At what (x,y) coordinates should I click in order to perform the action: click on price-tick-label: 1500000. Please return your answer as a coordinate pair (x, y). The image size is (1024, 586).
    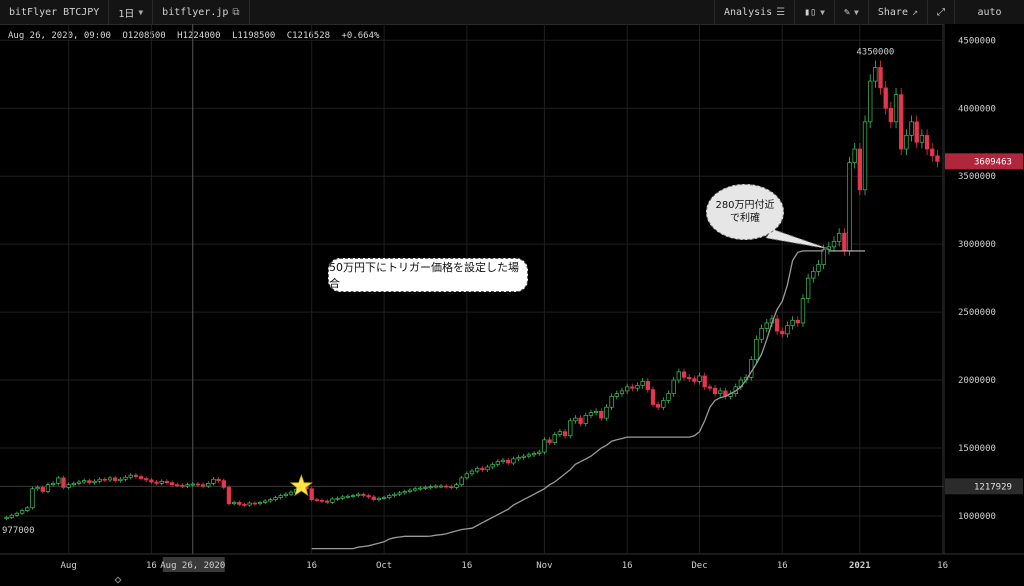
    Looking at the image, I should click on (977, 449).